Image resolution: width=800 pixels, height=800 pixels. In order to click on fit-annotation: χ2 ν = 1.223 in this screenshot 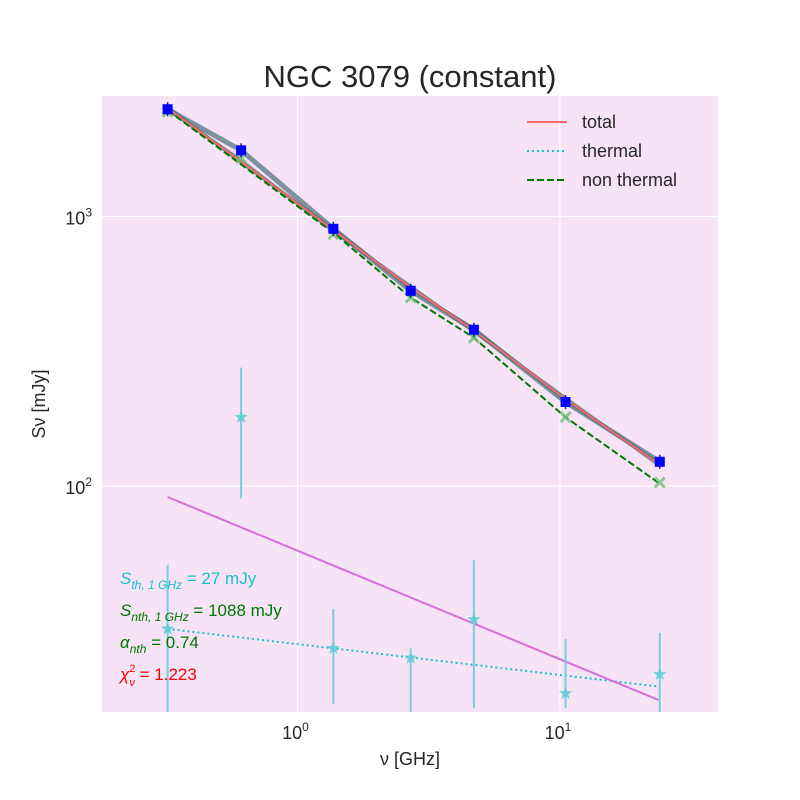, I will do `click(157, 676)`.